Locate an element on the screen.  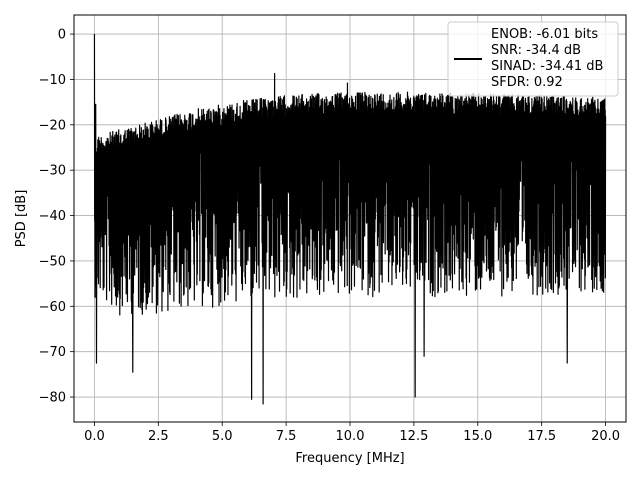
x-tick-label: 15.0 is located at coordinates (477, 436).